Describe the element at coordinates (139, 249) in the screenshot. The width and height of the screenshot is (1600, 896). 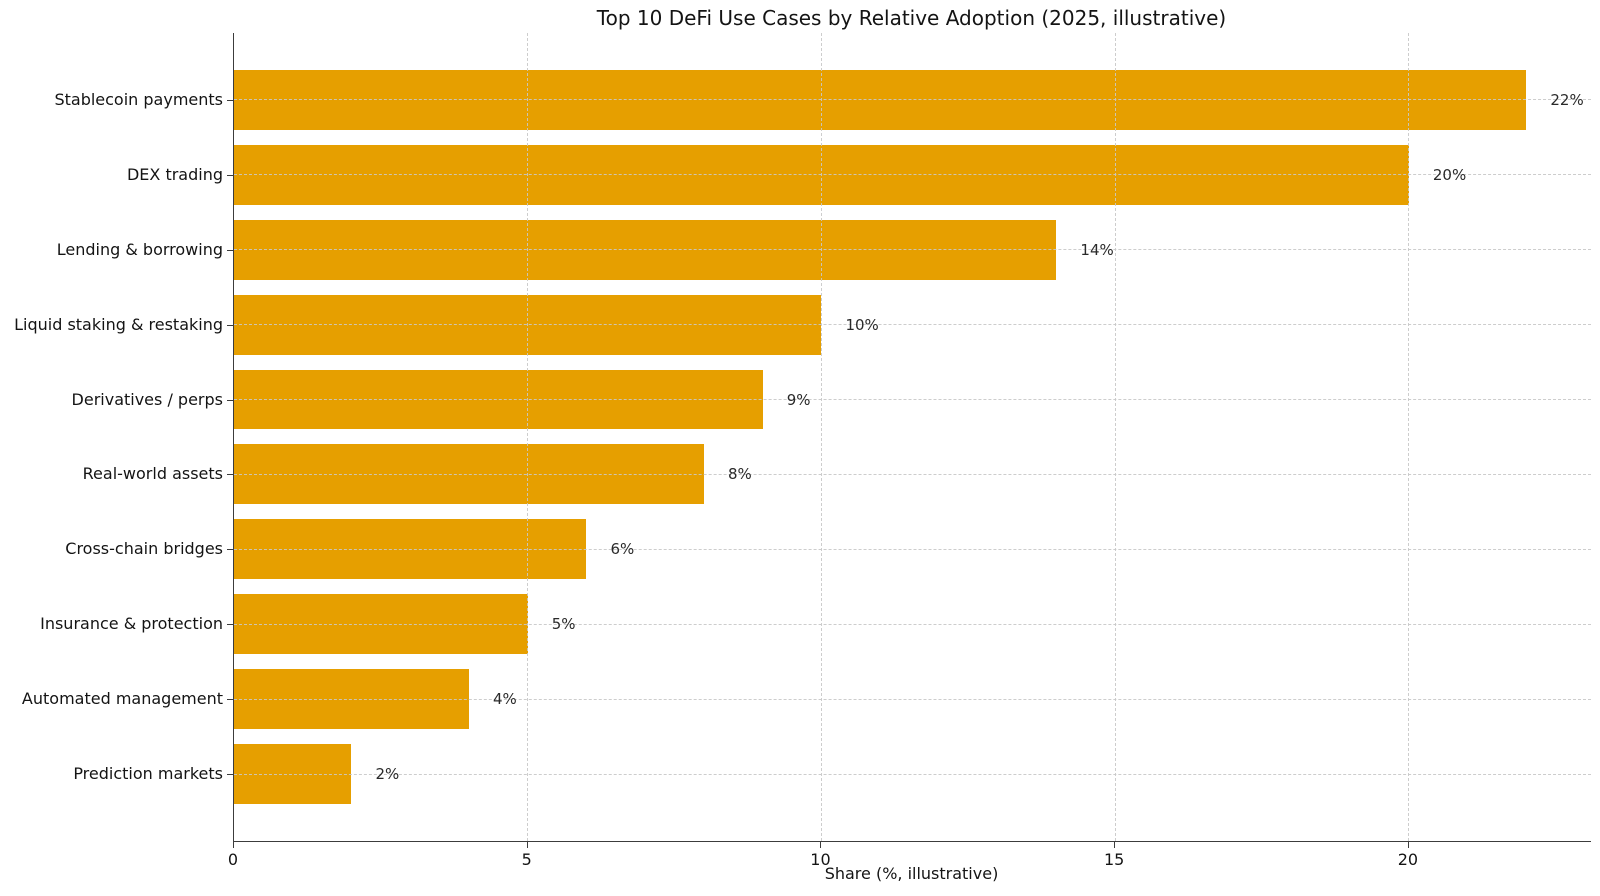
I see `y-category-label: Lending & borrowing` at that location.